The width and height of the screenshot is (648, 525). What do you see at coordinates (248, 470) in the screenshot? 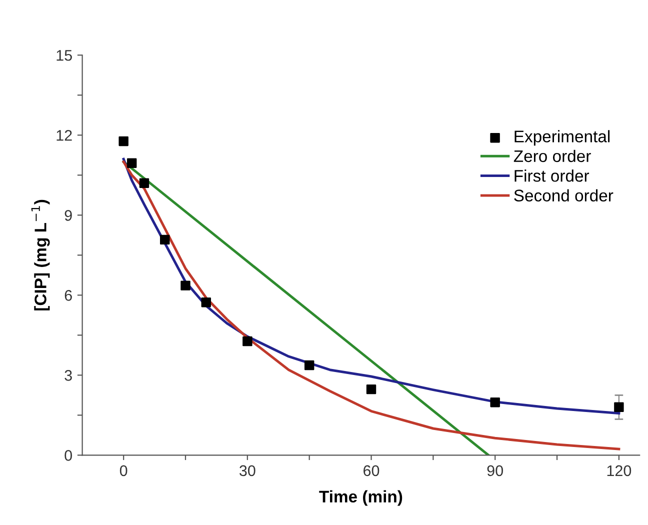
I see `x-tick-label: 30` at bounding box center [248, 470].